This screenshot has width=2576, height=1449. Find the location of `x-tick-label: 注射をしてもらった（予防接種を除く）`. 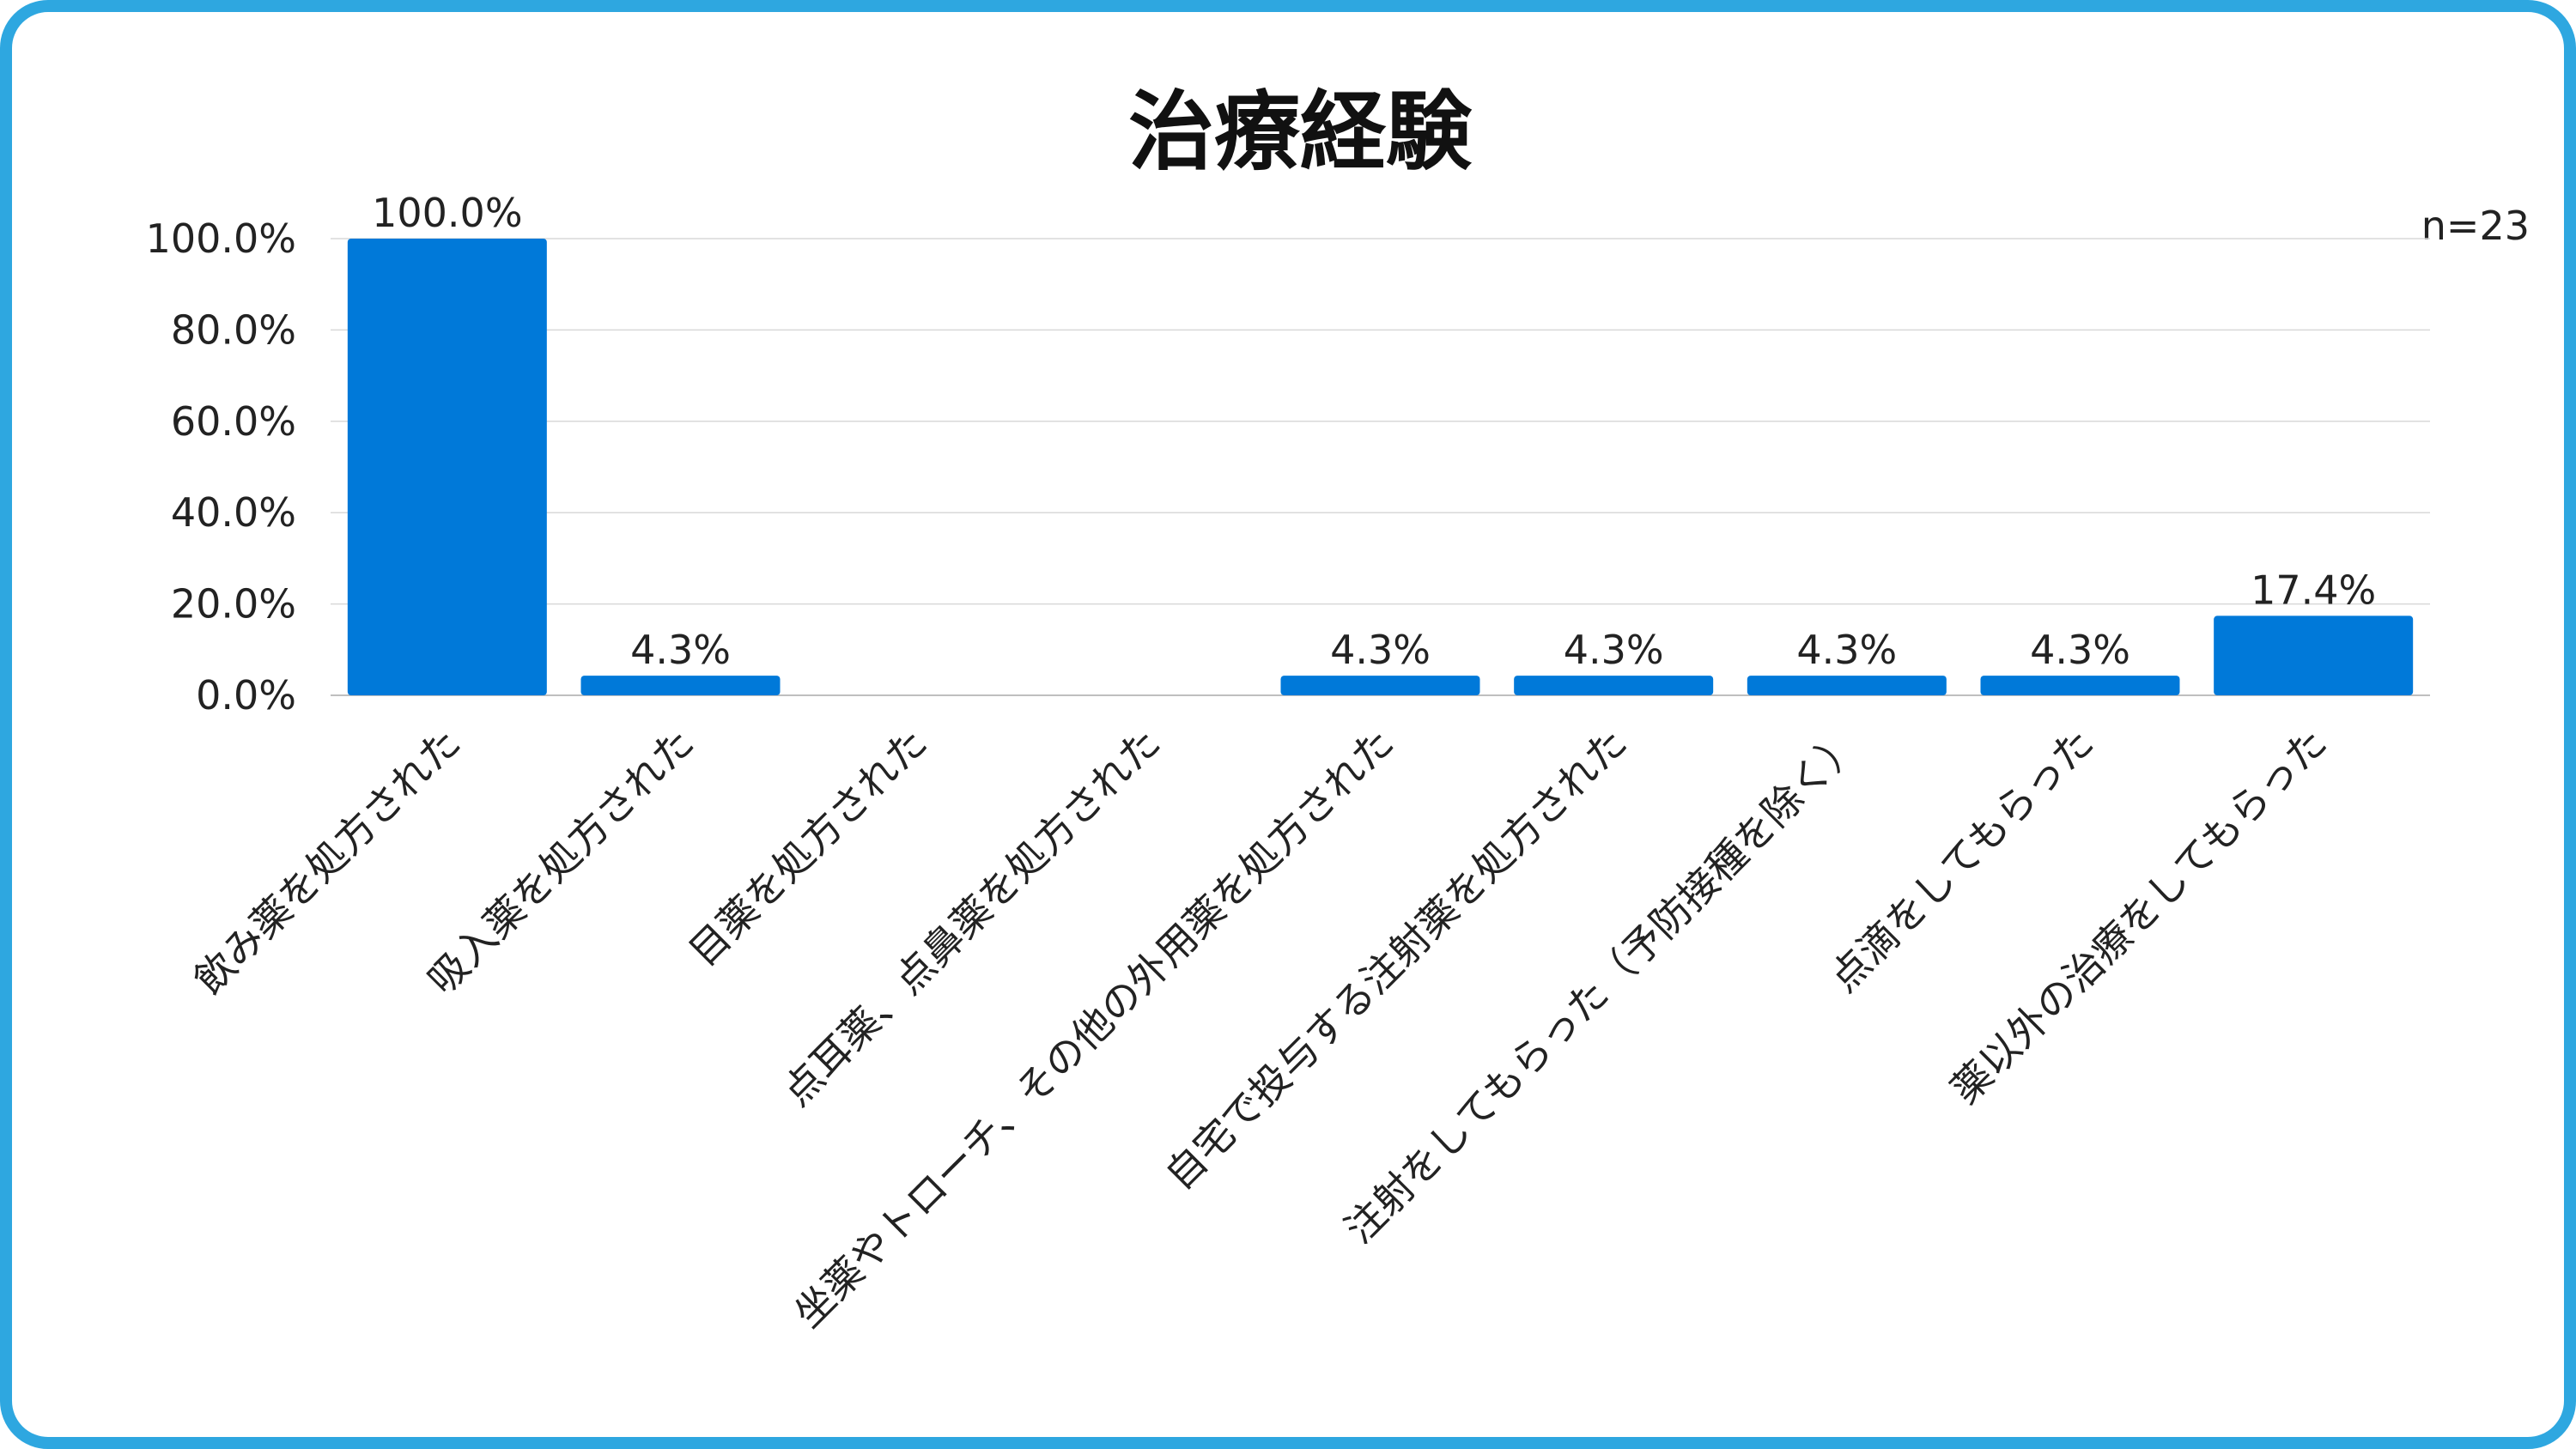

x-tick-label: 注射をしてもらった（予防接種を除く） is located at coordinates (1602, 985).